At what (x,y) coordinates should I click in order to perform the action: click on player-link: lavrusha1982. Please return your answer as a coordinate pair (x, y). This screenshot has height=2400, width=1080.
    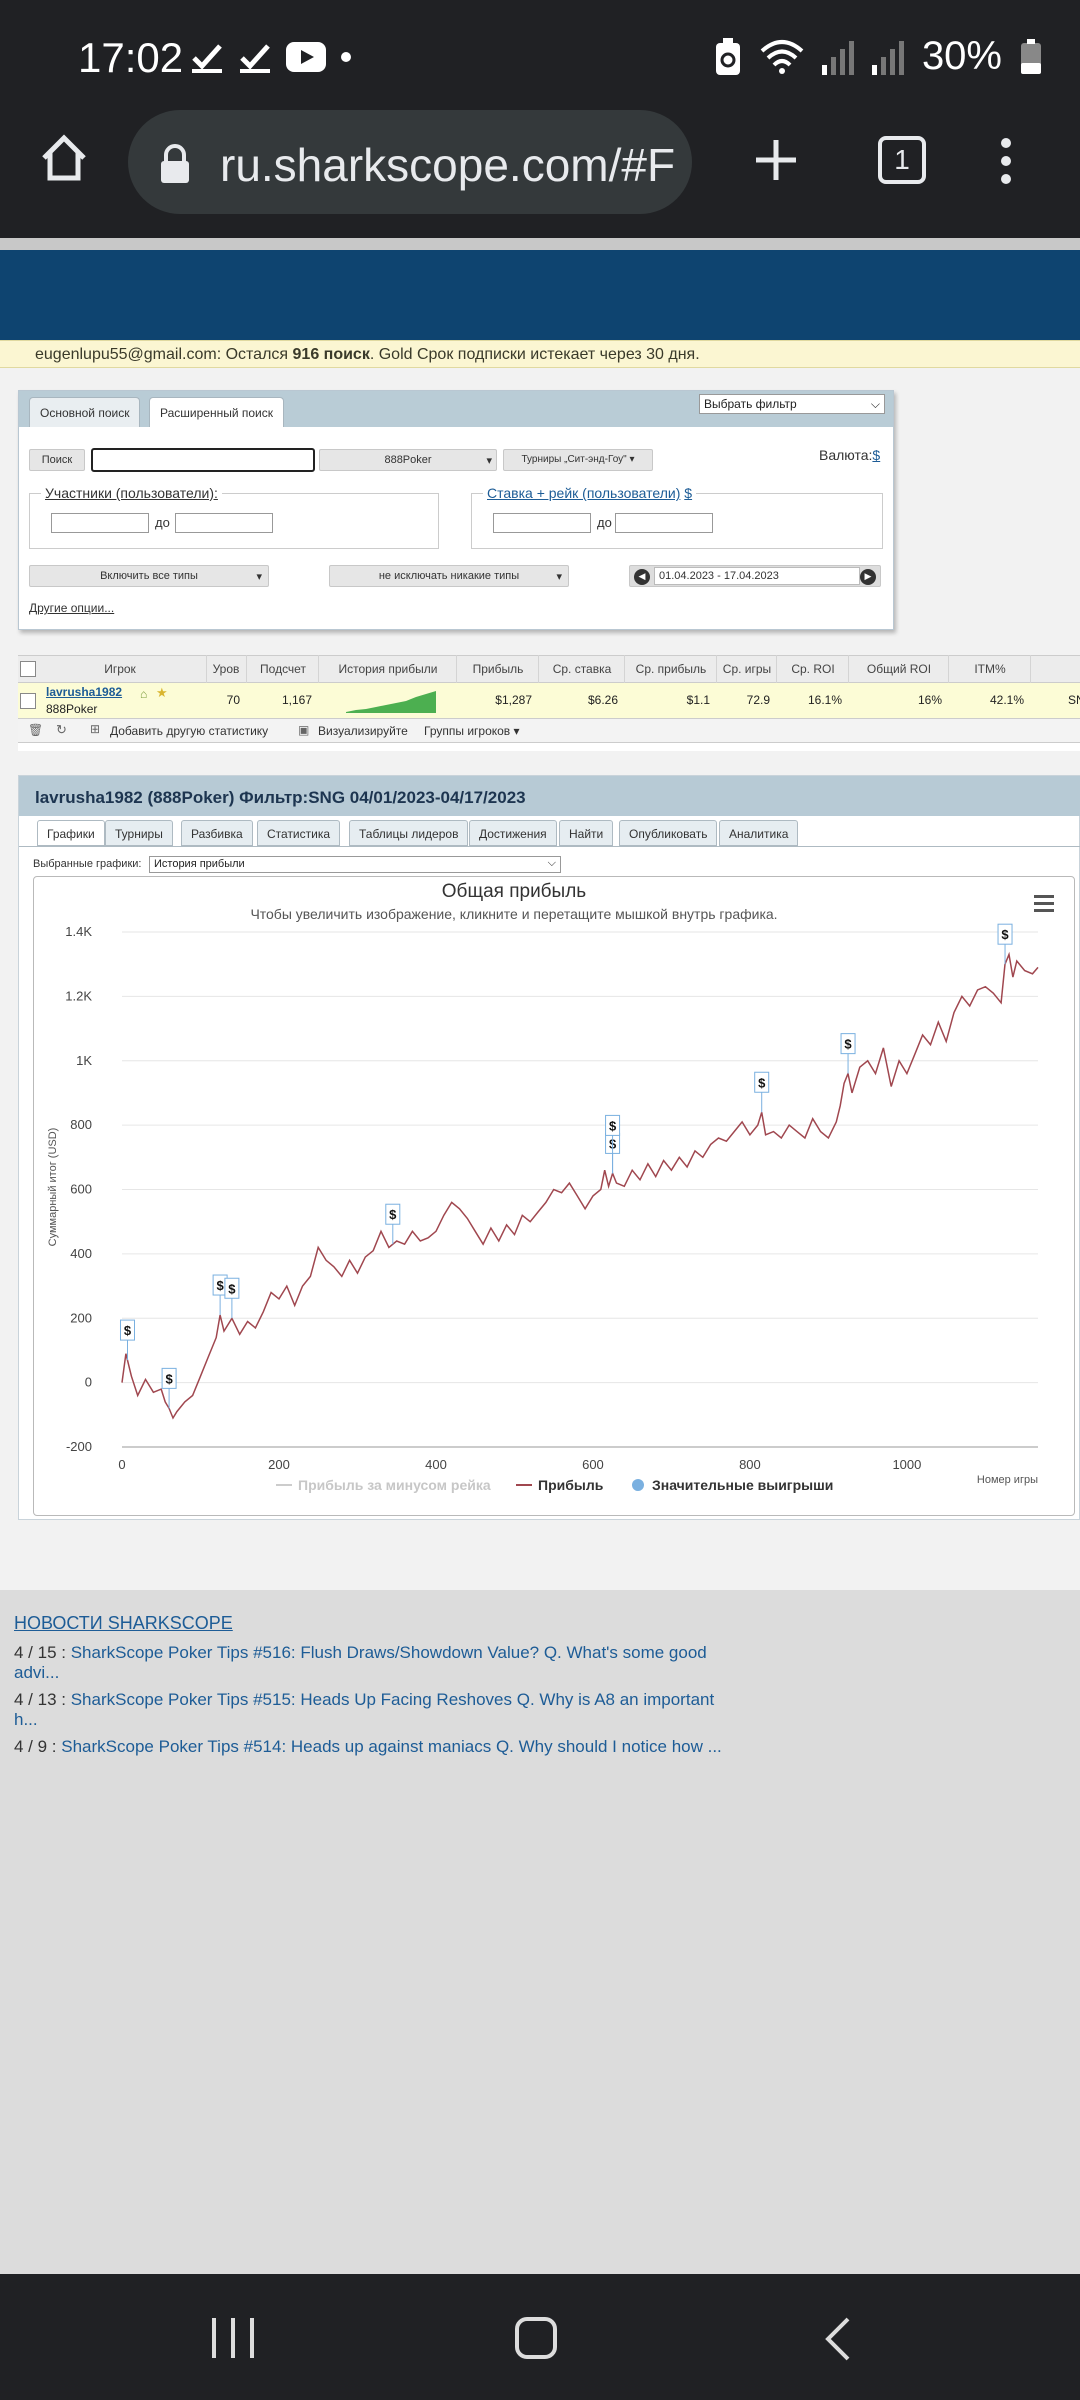
    Looking at the image, I should click on (84, 692).